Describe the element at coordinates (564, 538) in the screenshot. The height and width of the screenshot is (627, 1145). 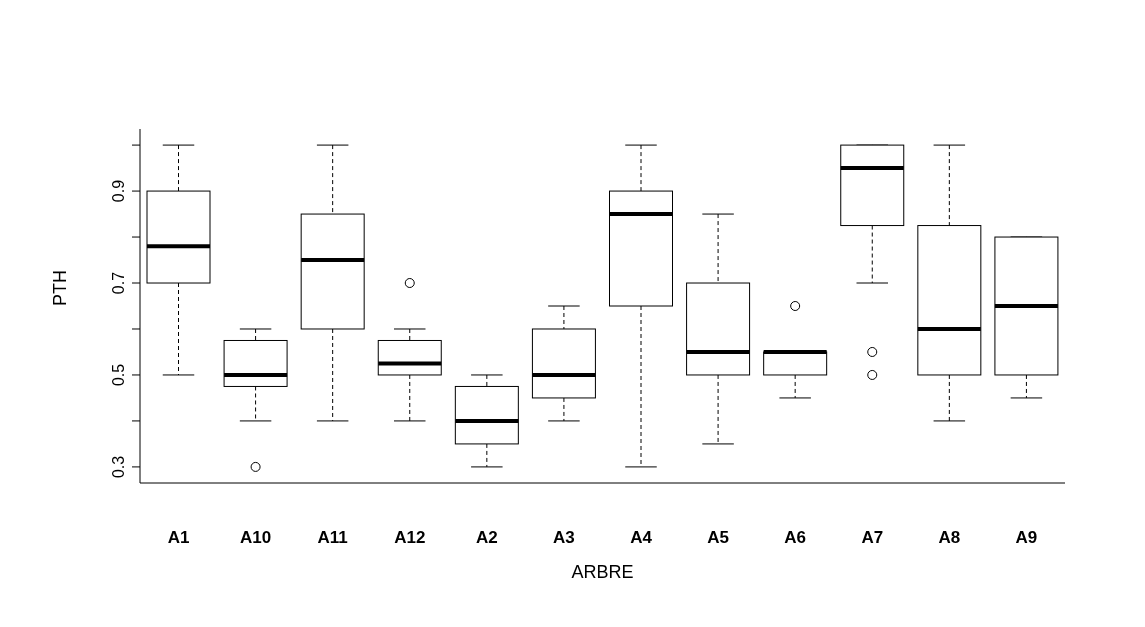
I see `x-tick-label: A3` at that location.